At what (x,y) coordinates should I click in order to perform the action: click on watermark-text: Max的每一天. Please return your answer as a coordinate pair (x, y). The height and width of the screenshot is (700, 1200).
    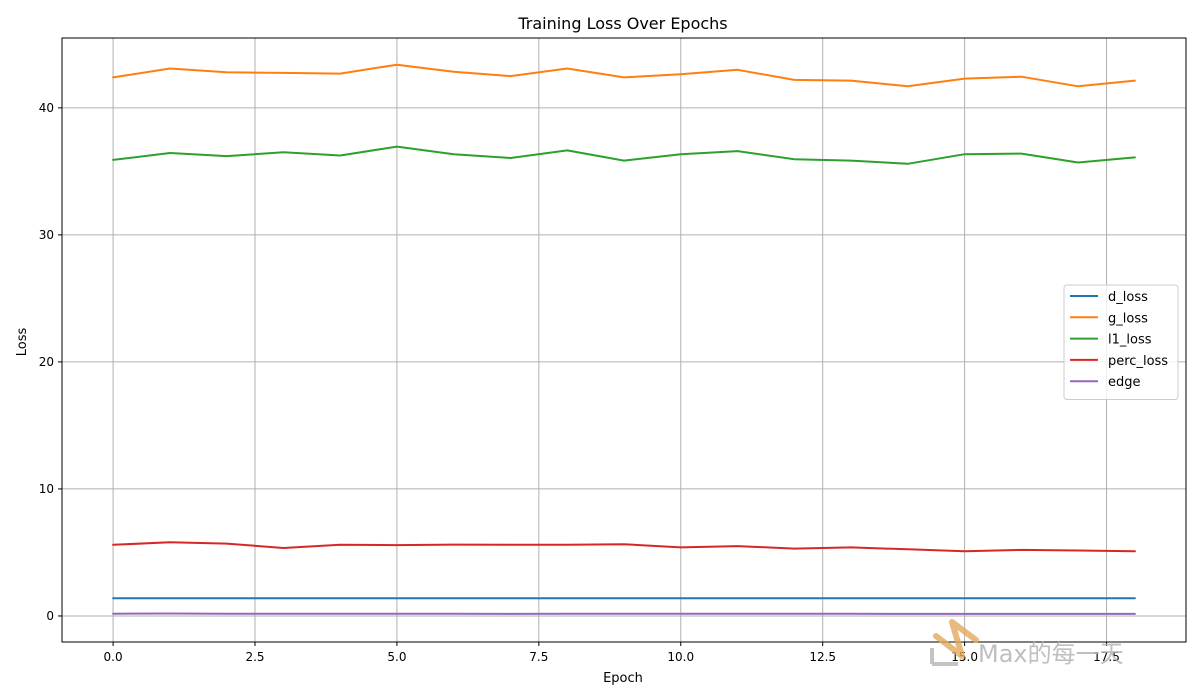
    Looking at the image, I should click on (1051, 654).